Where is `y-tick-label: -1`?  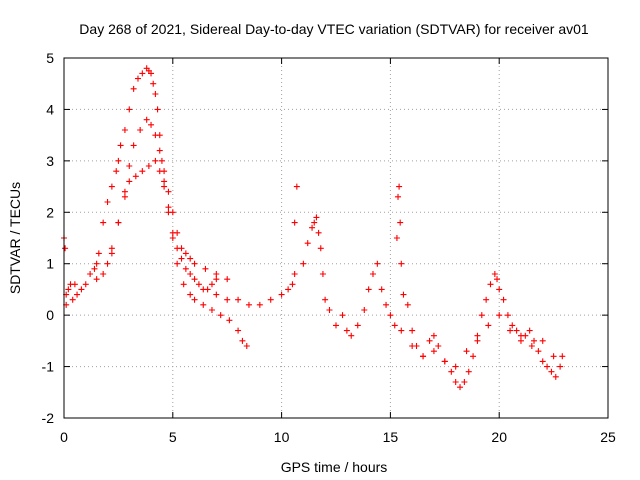
y-tick-label: -1 is located at coordinates (48, 367).